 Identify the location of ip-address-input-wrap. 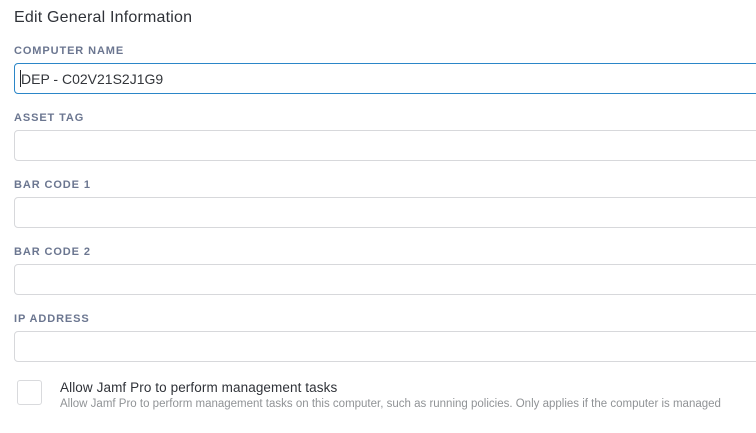
(385, 346).